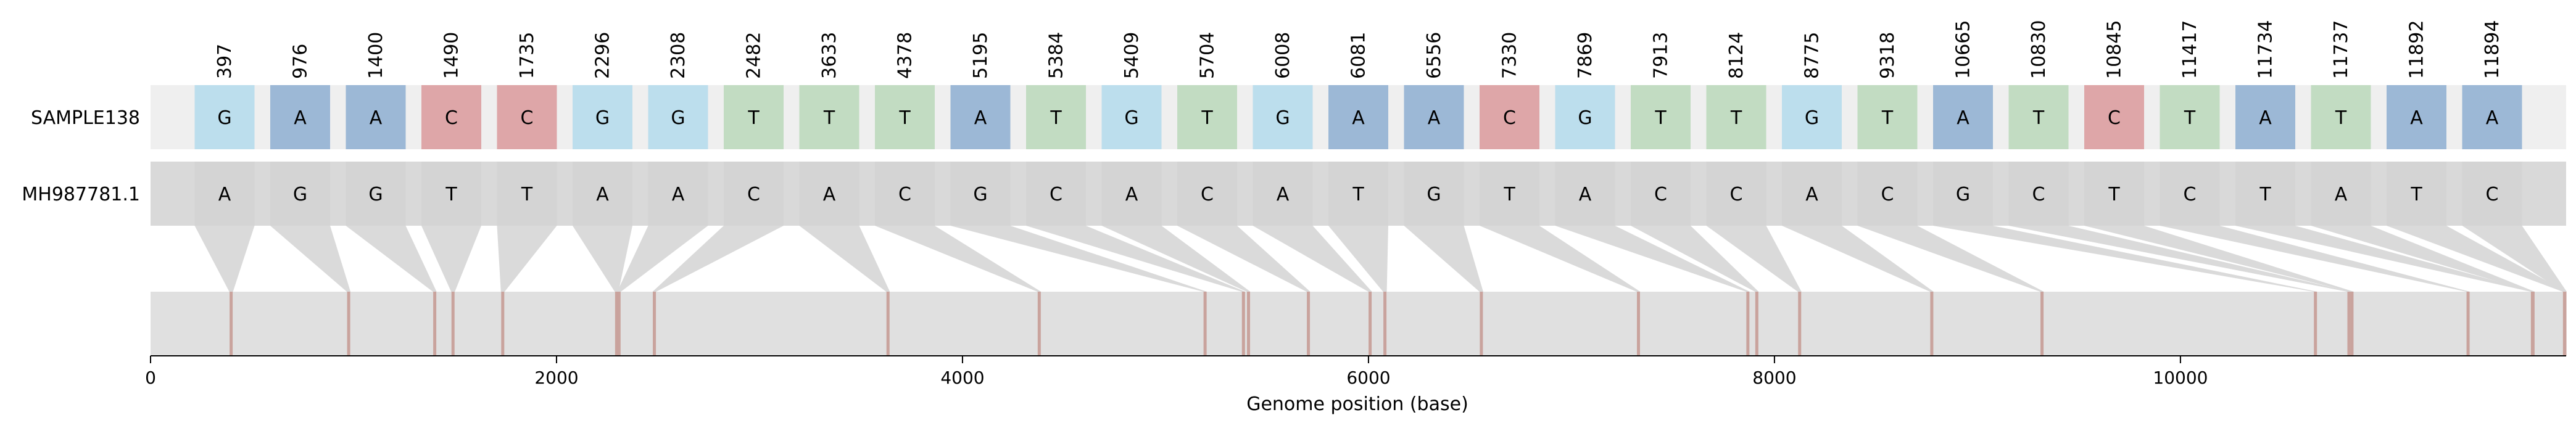 Image resolution: width=2576 pixels, height=436 pixels. What do you see at coordinates (603, 55) in the screenshot?
I see `position-label: 2296` at bounding box center [603, 55].